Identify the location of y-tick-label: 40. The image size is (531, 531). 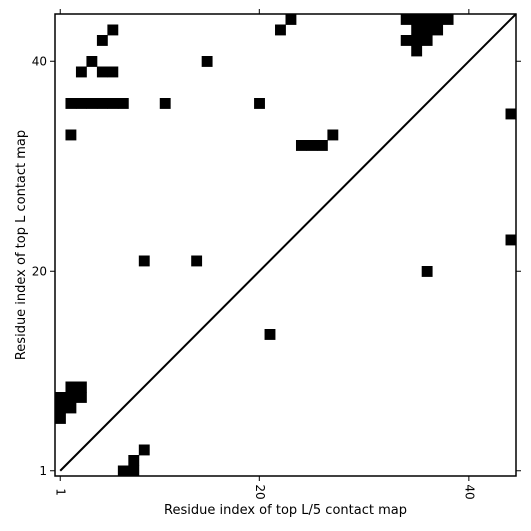
(39, 61).